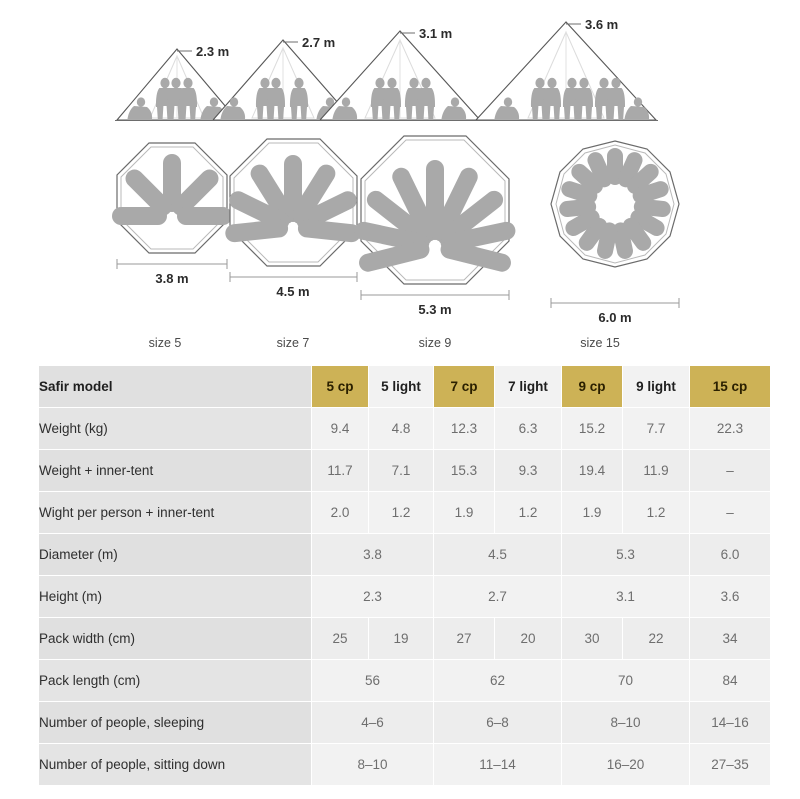 This screenshot has width=800, height=799. What do you see at coordinates (400, 73) in the screenshot?
I see `elevation-size-9: 3.1 m` at bounding box center [400, 73].